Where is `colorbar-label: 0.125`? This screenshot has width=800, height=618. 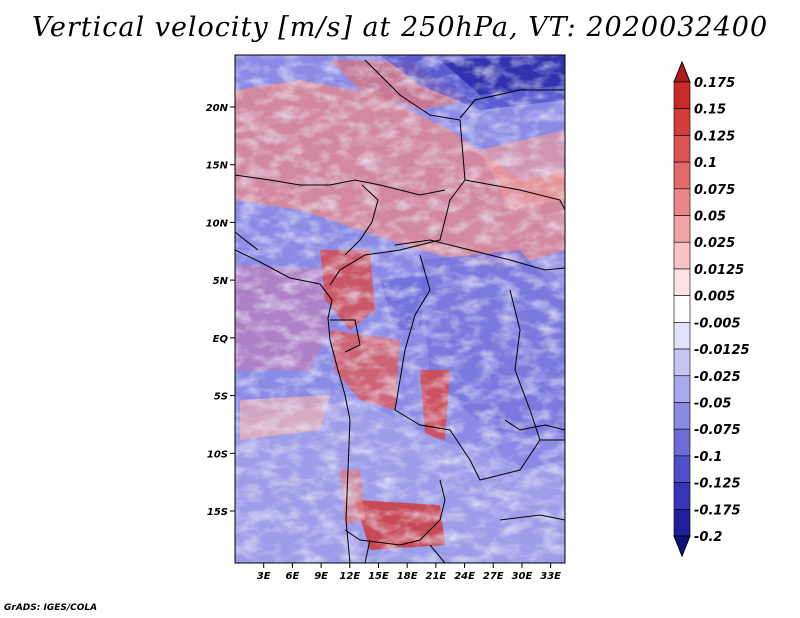
colorbar-label: 0.125 is located at coordinates (714, 136).